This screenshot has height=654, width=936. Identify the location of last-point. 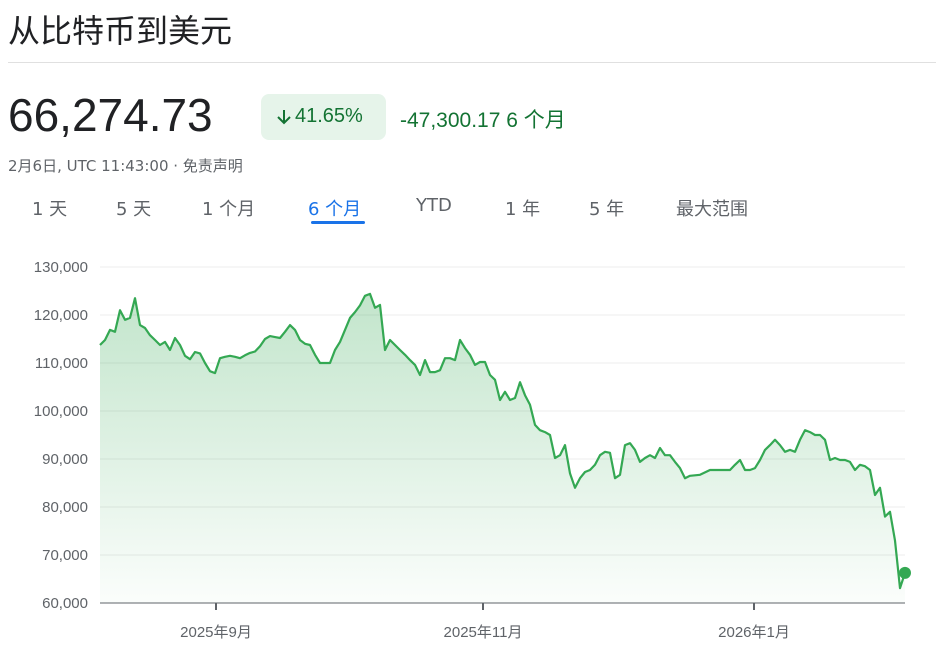
(905, 572).